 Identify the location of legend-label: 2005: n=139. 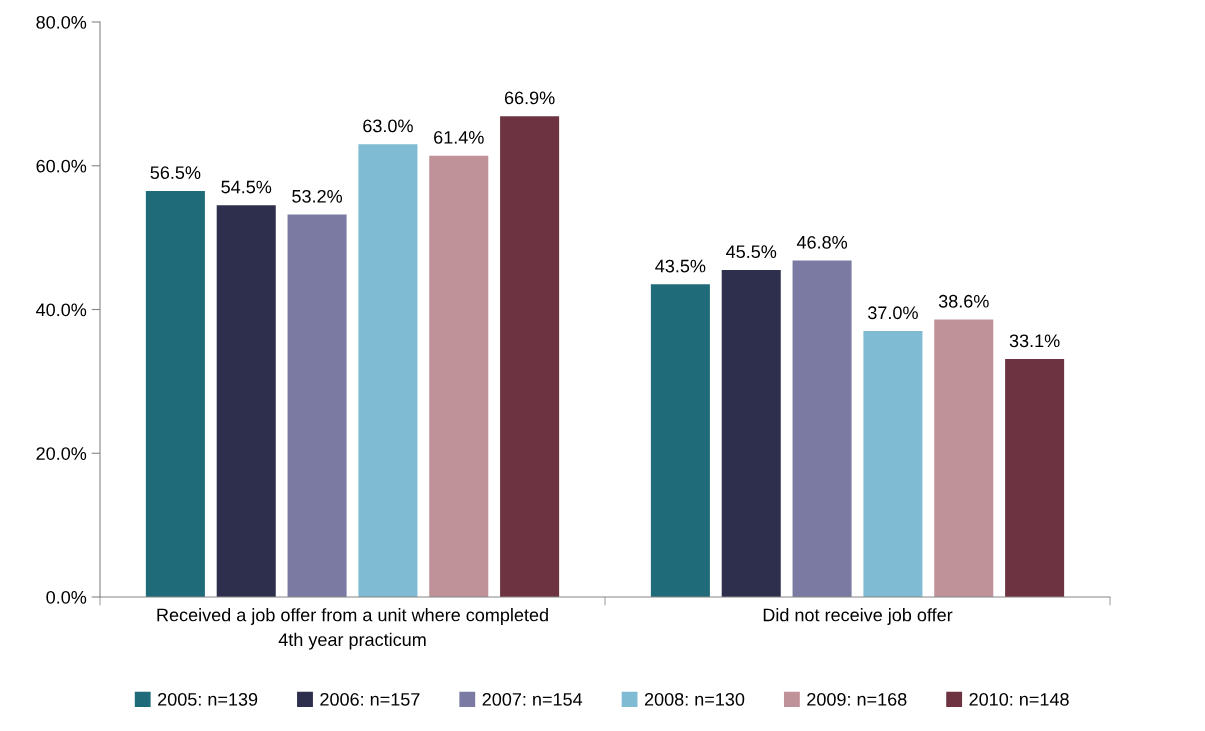
(208, 699).